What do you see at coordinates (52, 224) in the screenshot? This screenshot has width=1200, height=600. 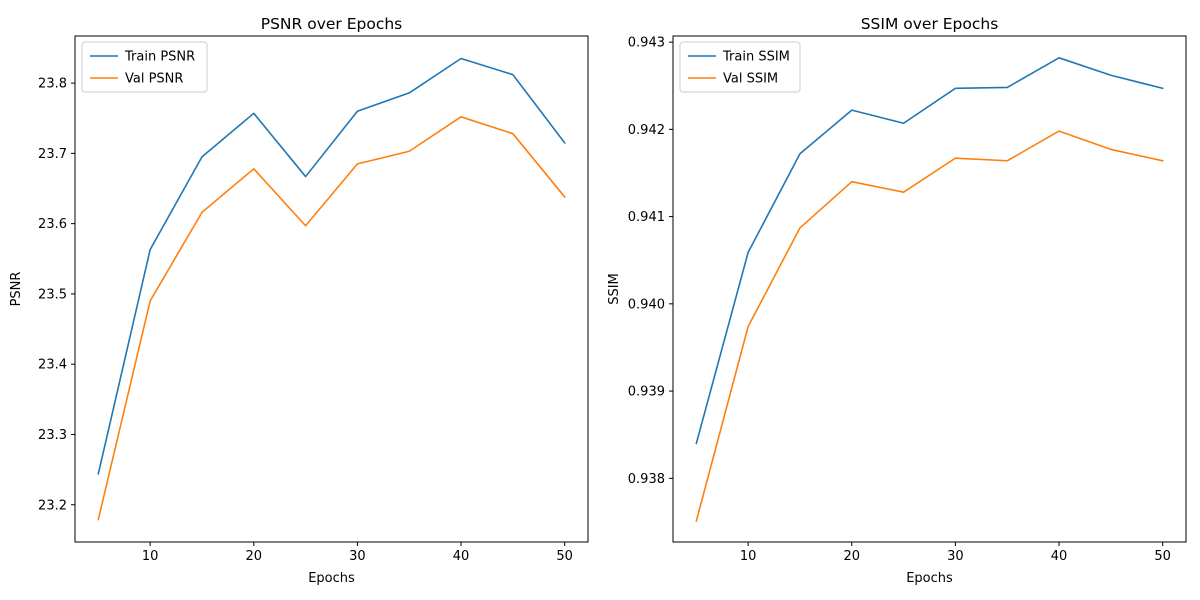 I see `y-tick-label: 23.6` at bounding box center [52, 224].